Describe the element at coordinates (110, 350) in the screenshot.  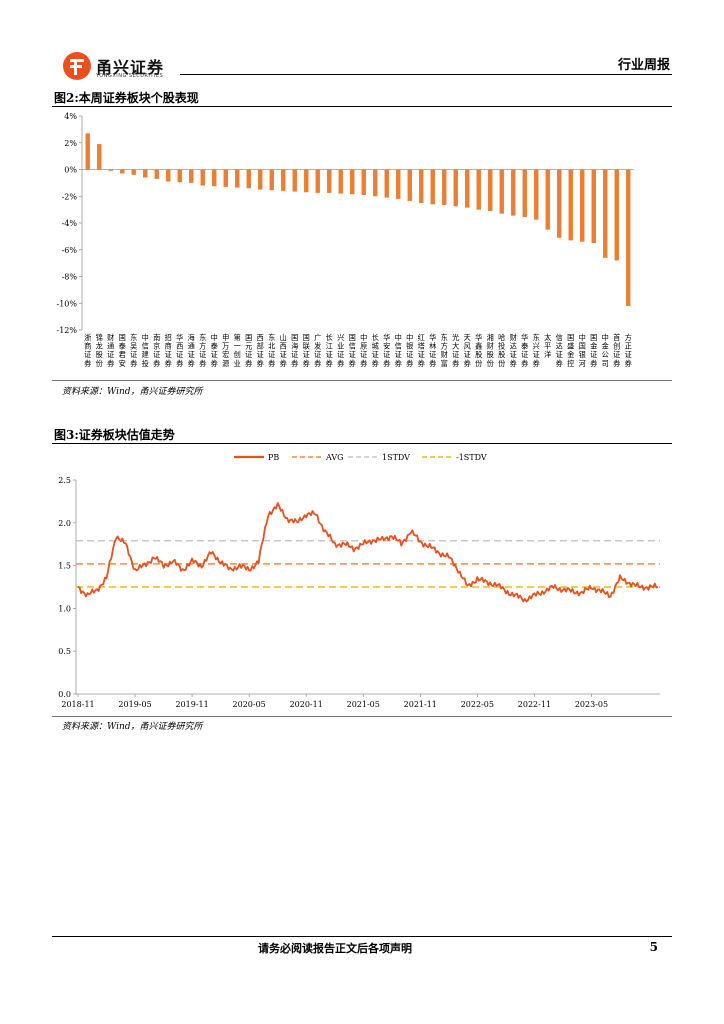
I see `x-tick-label: 财通证券` at that location.